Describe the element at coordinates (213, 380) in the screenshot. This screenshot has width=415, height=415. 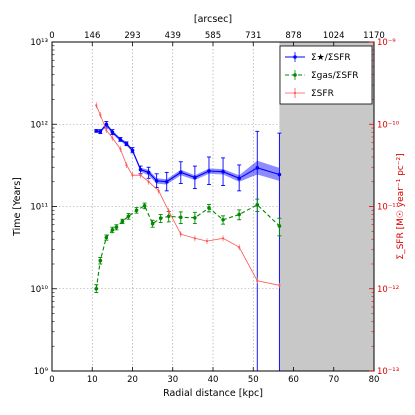
I see `x-tick-label: 40` at that location.